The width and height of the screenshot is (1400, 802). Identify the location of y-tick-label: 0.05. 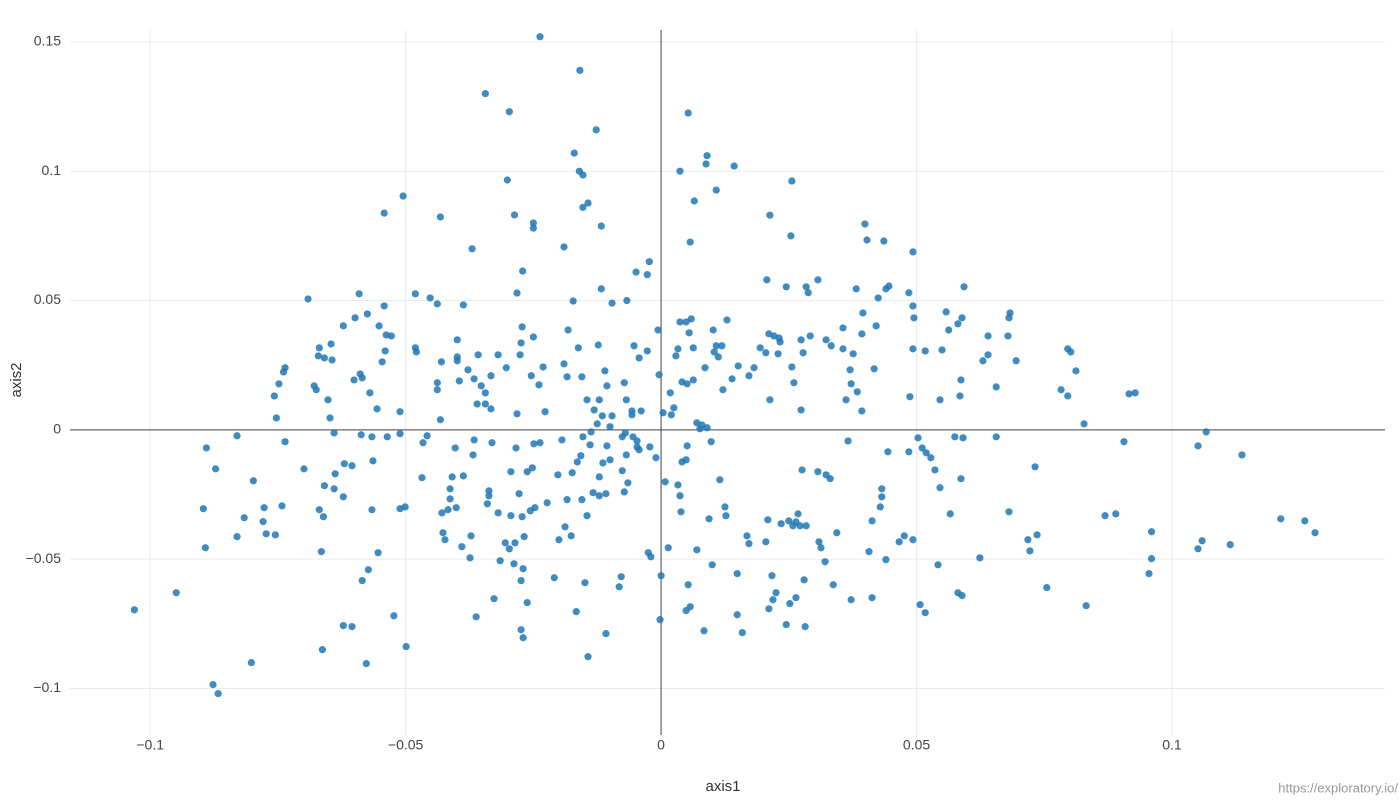
(47, 299).